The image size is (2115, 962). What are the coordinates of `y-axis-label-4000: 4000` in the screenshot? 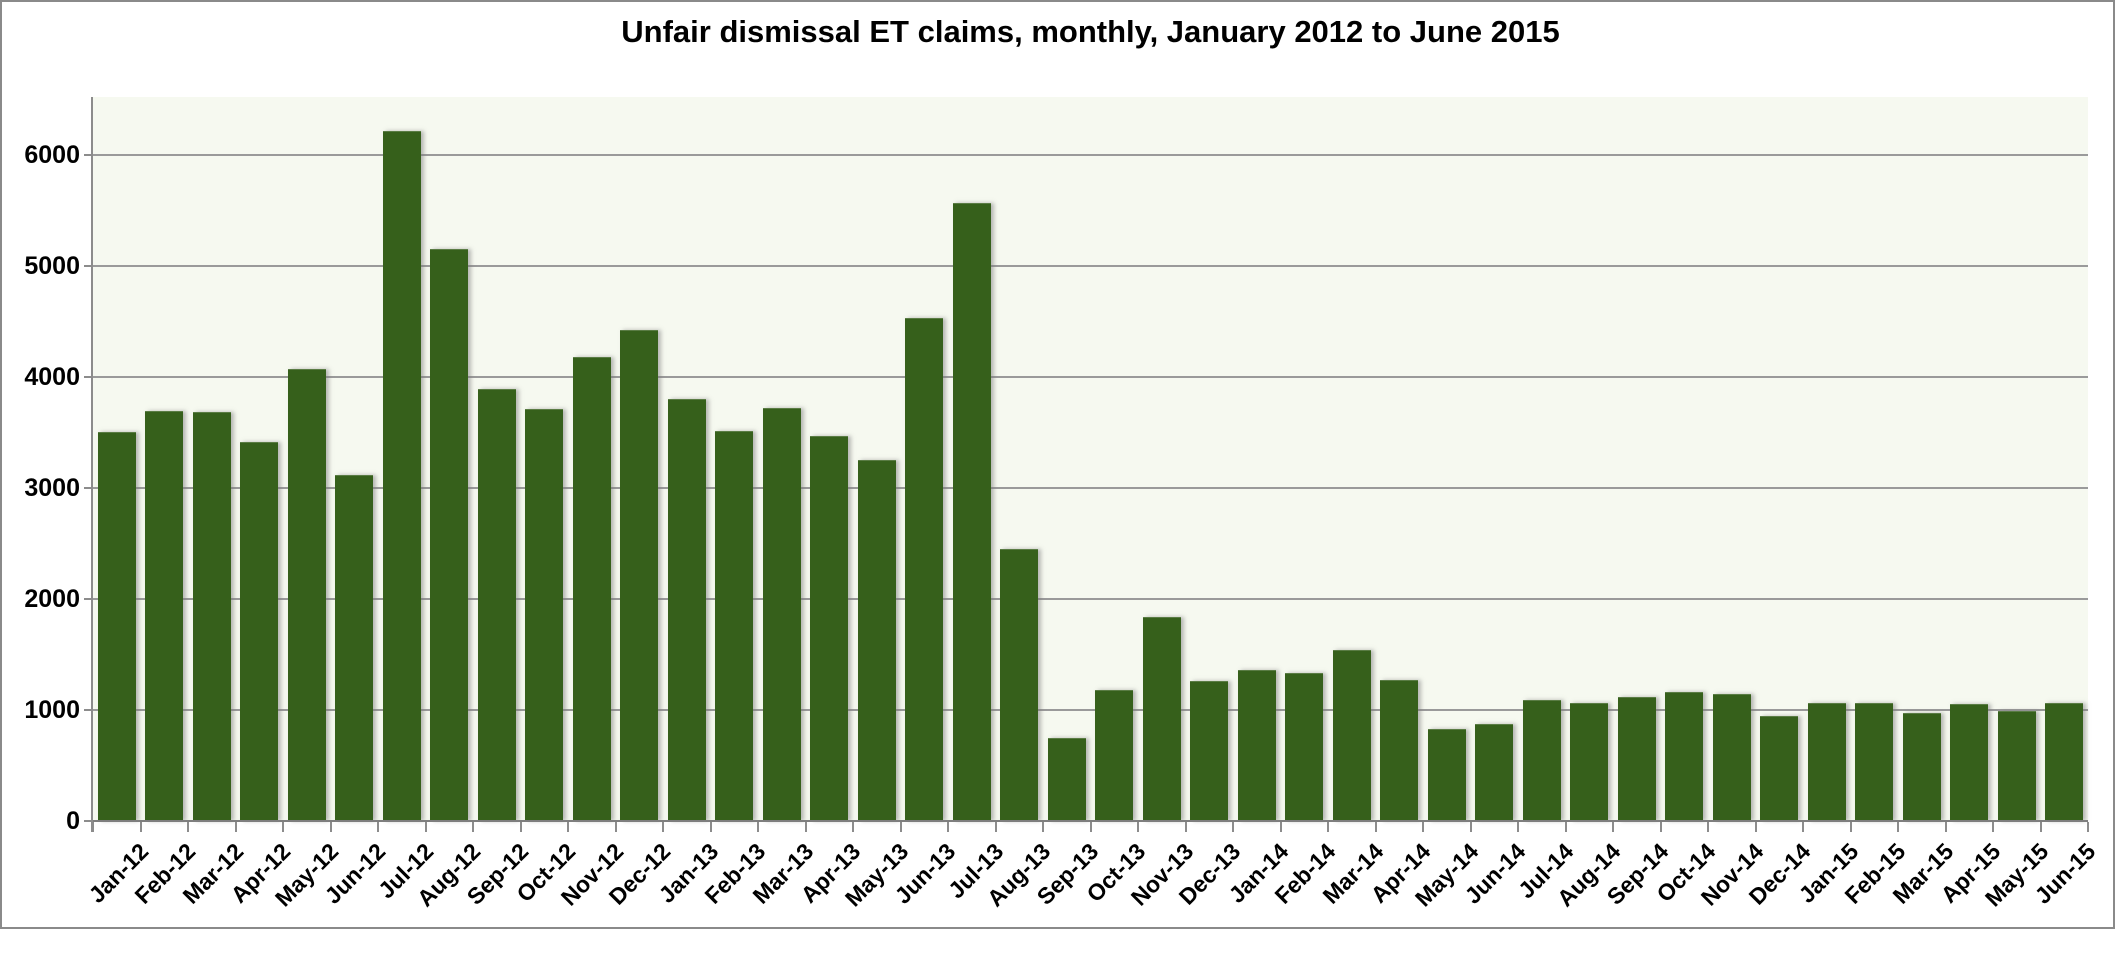 It's located at (52, 376).